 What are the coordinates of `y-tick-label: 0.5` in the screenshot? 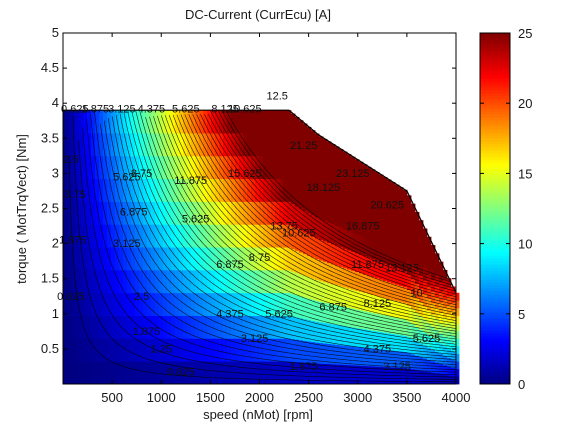 It's located at (50, 348).